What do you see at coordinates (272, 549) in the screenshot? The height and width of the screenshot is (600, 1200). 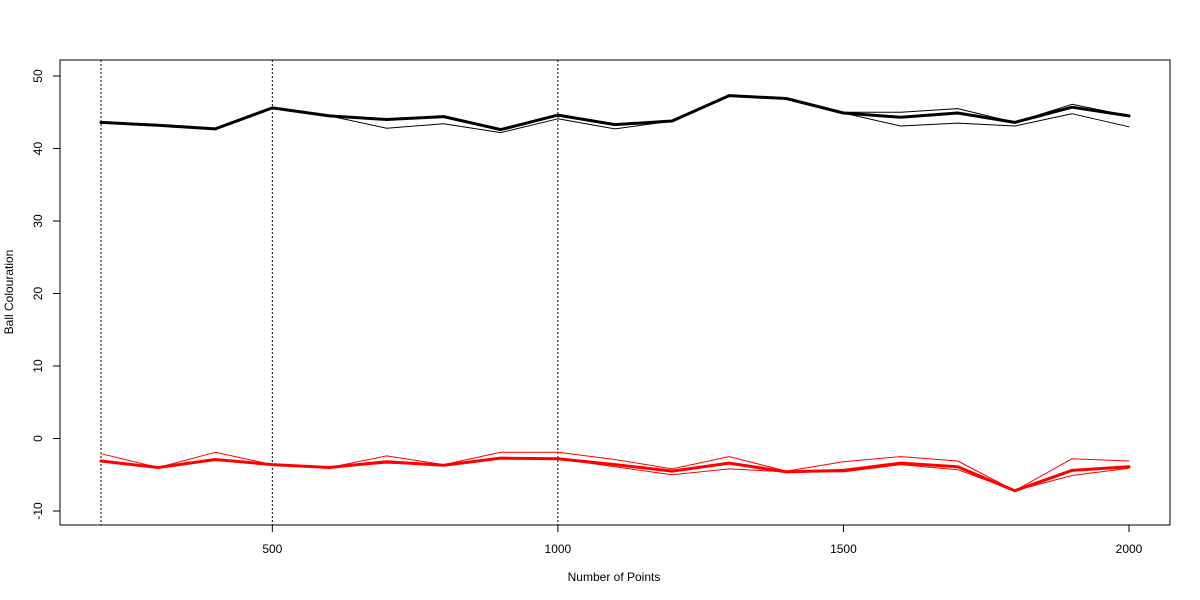 I see `x-tick-label: 500` at bounding box center [272, 549].